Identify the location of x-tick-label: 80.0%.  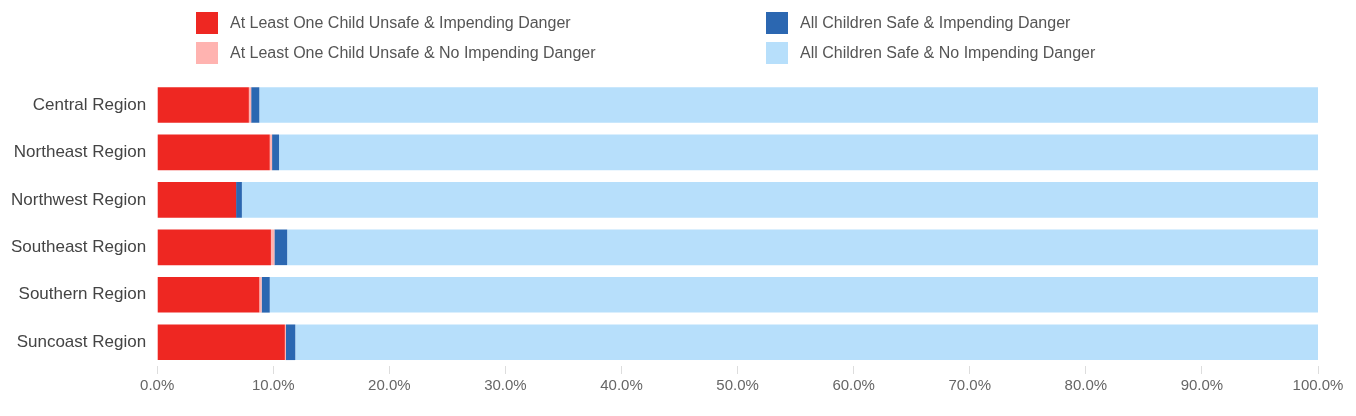
(1086, 385).